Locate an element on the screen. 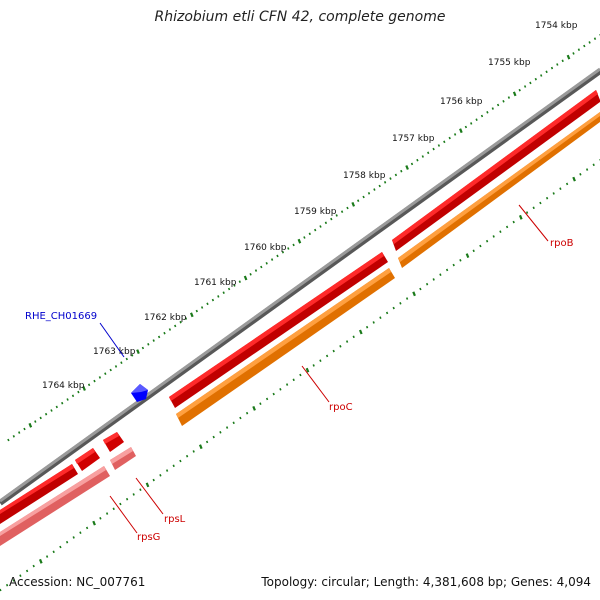  cds-rpoC is located at coordinates (285, 347).